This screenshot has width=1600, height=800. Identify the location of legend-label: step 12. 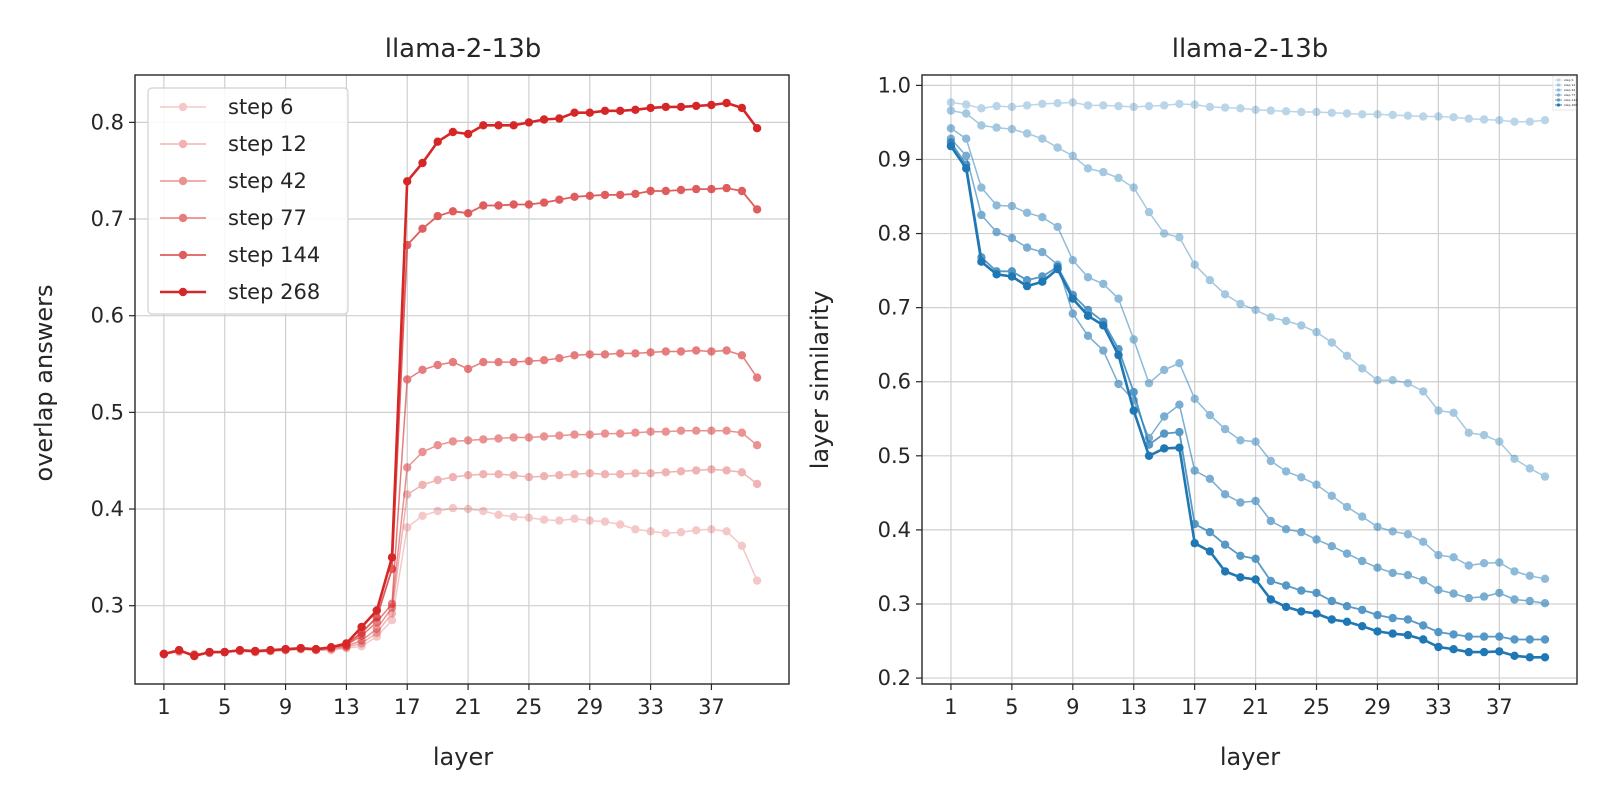
(1569, 85).